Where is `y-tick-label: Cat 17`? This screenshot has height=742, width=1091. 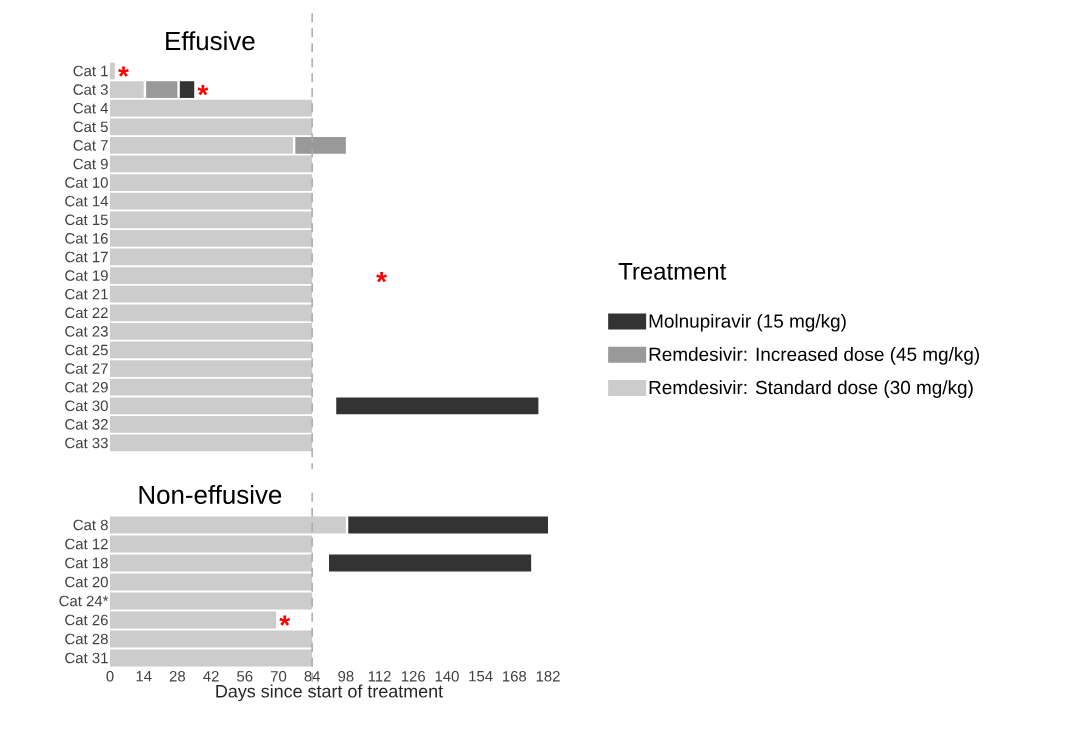 y-tick-label: Cat 17 is located at coordinates (86, 257).